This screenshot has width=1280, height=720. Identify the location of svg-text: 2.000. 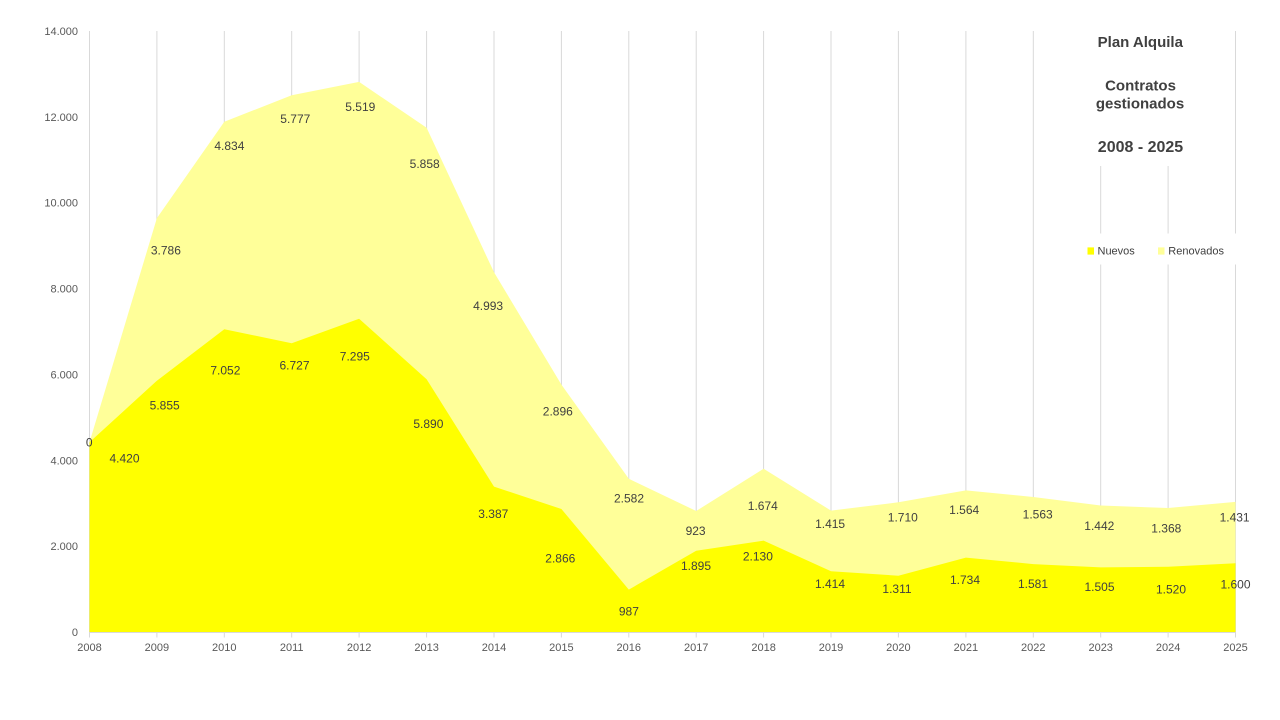
(64, 547).